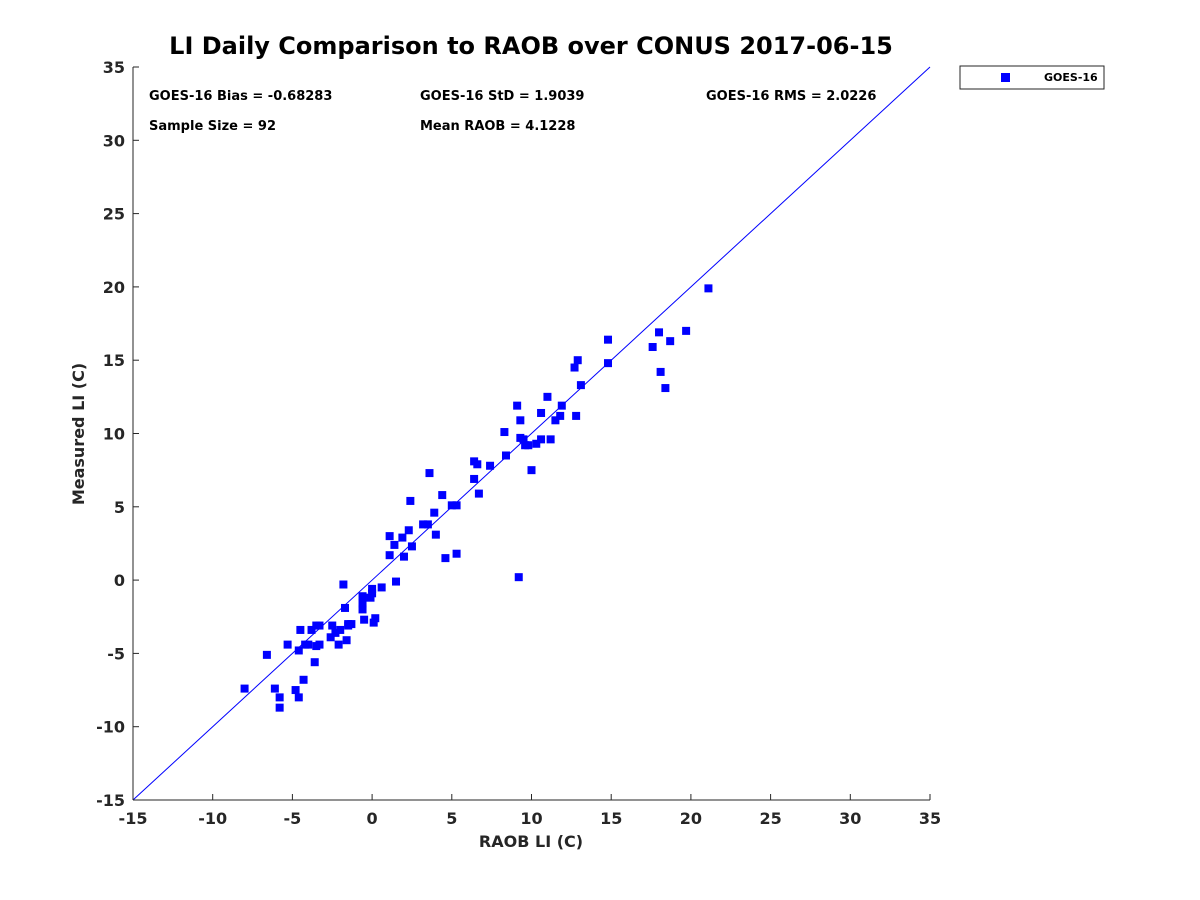 The width and height of the screenshot is (1200, 900). Describe the element at coordinates (372, 818) in the screenshot. I see `x-tick-label: 0` at that location.